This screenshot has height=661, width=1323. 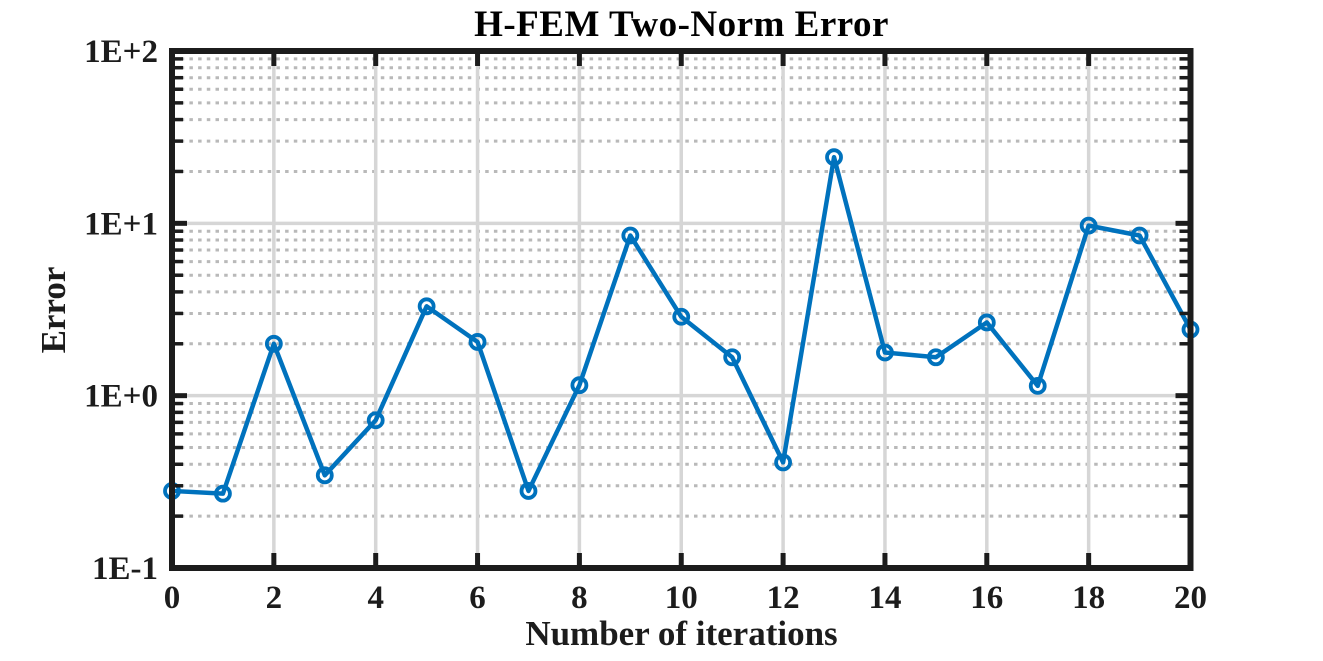 What do you see at coordinates (579, 598) in the screenshot?
I see `x-tick-label: 8` at bounding box center [579, 598].